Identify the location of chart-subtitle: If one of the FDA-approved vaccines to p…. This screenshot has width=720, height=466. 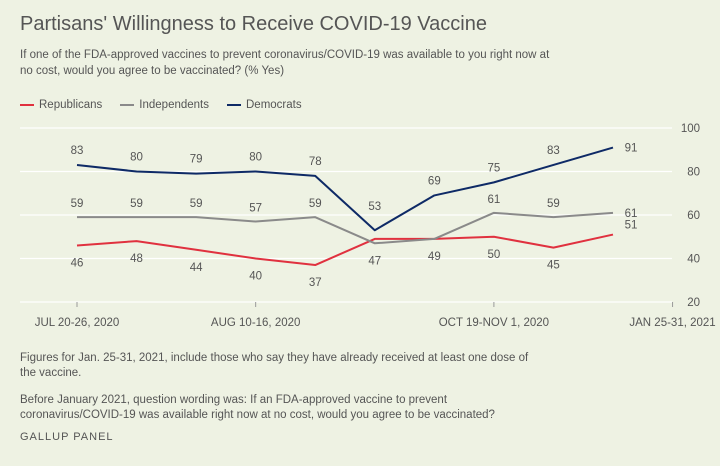
(285, 63).